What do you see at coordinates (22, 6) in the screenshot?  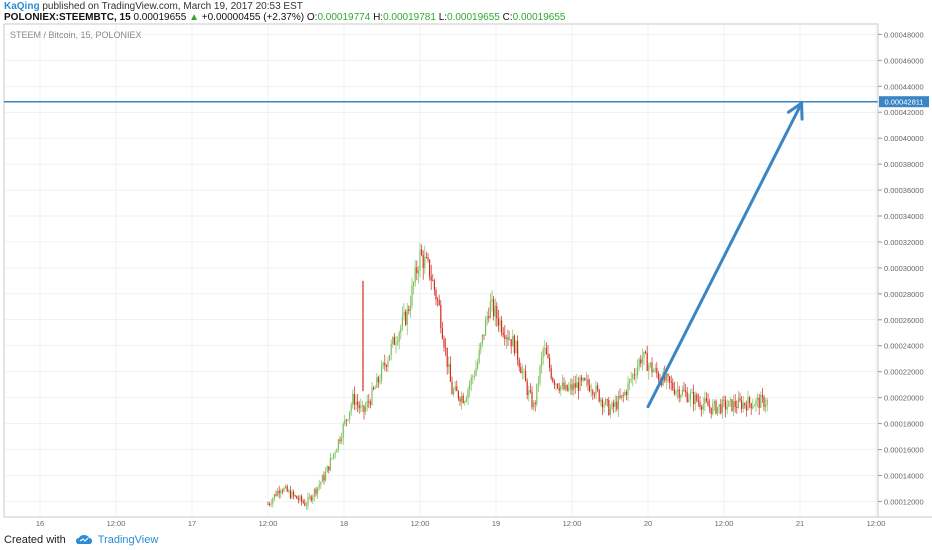 I see `author-name: KaQing` at bounding box center [22, 6].